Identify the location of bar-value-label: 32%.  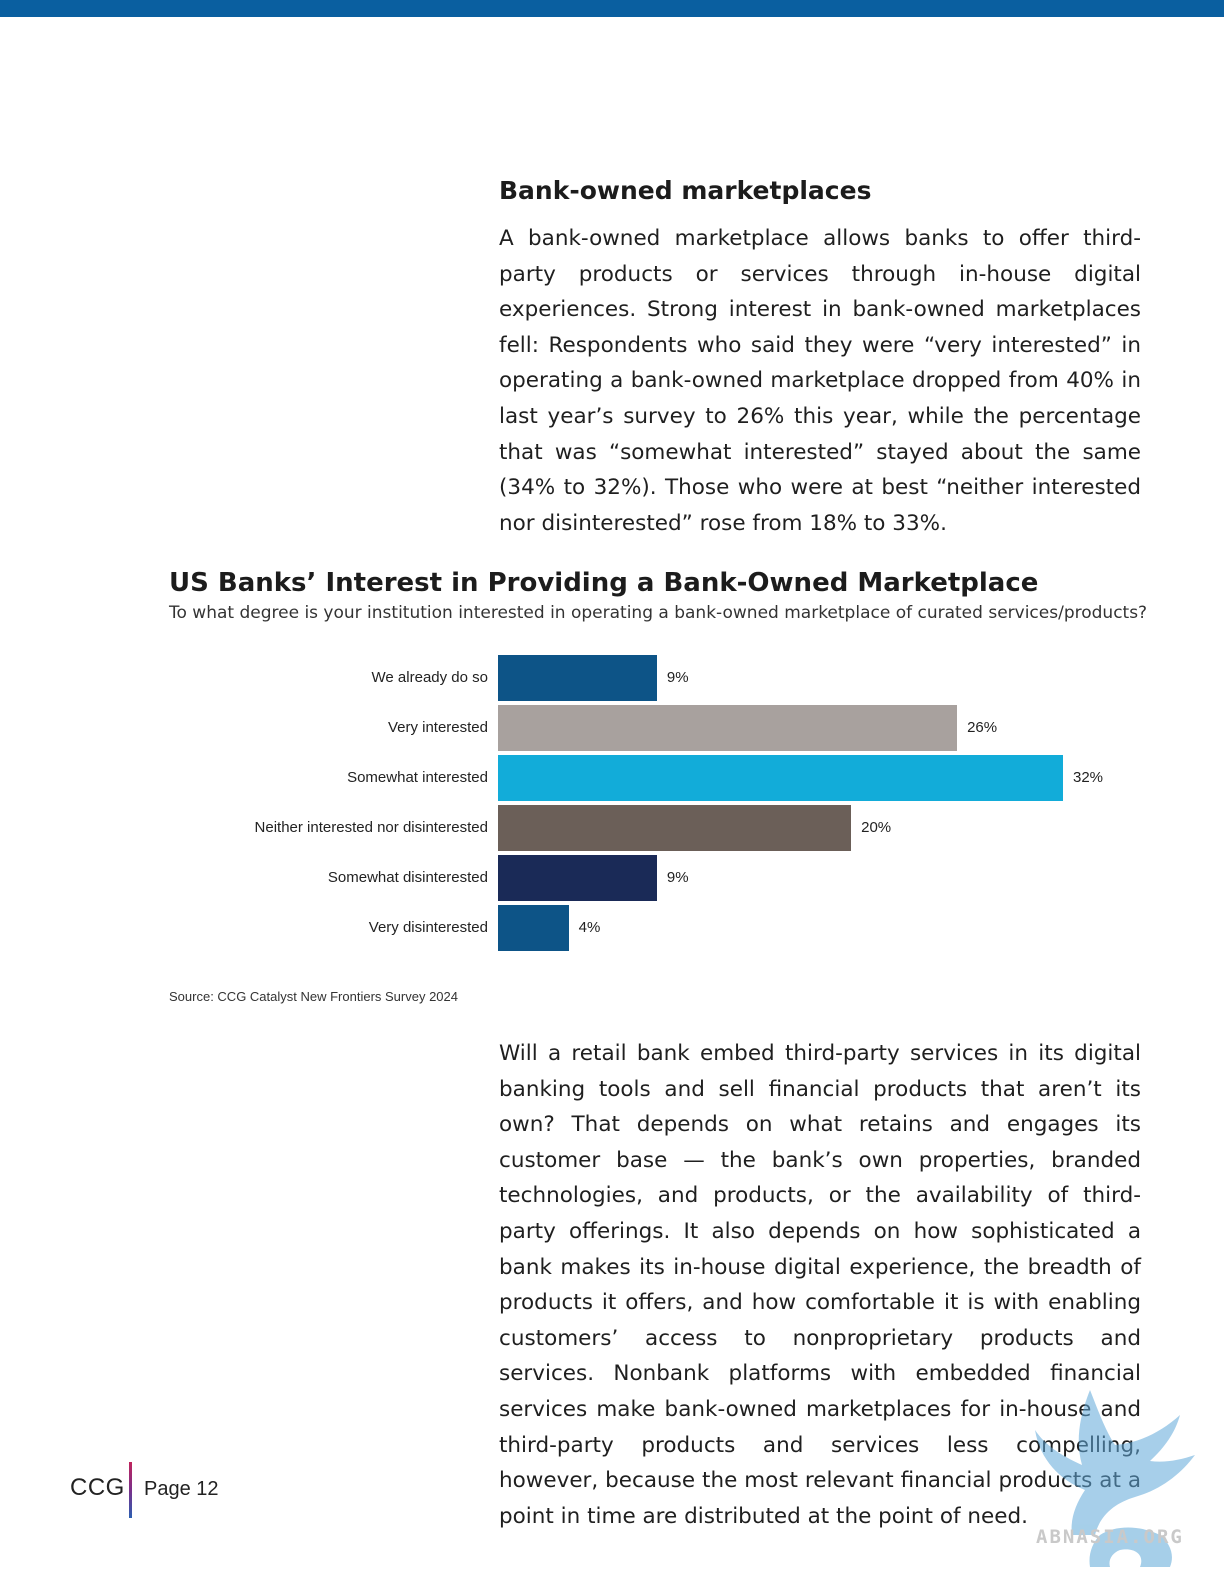
(1088, 777).